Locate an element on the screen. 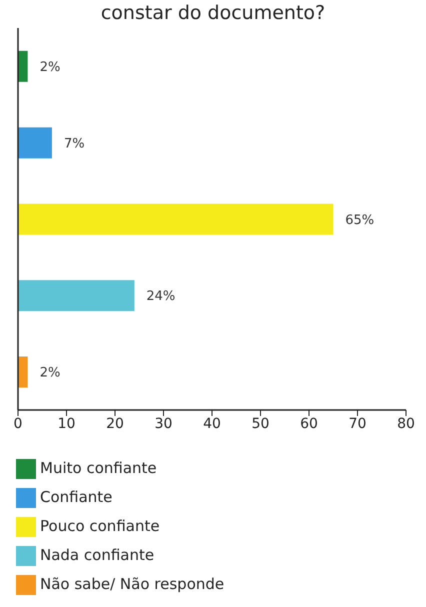 This screenshot has width=426, height=607. data-label: 7% is located at coordinates (74, 144).